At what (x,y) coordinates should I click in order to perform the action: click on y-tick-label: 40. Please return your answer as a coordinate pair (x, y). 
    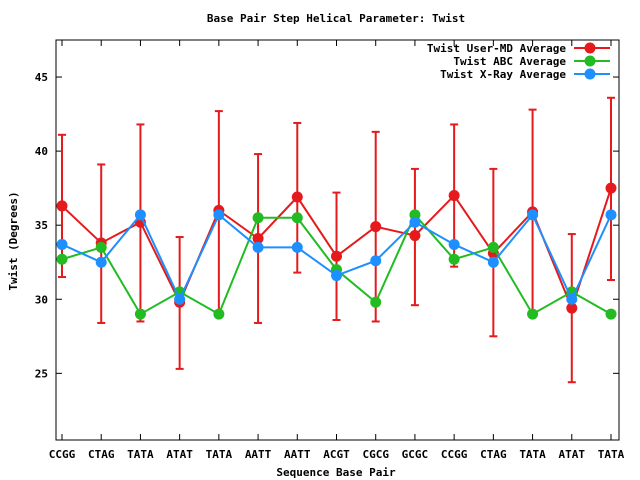
    Looking at the image, I should click on (41, 151).